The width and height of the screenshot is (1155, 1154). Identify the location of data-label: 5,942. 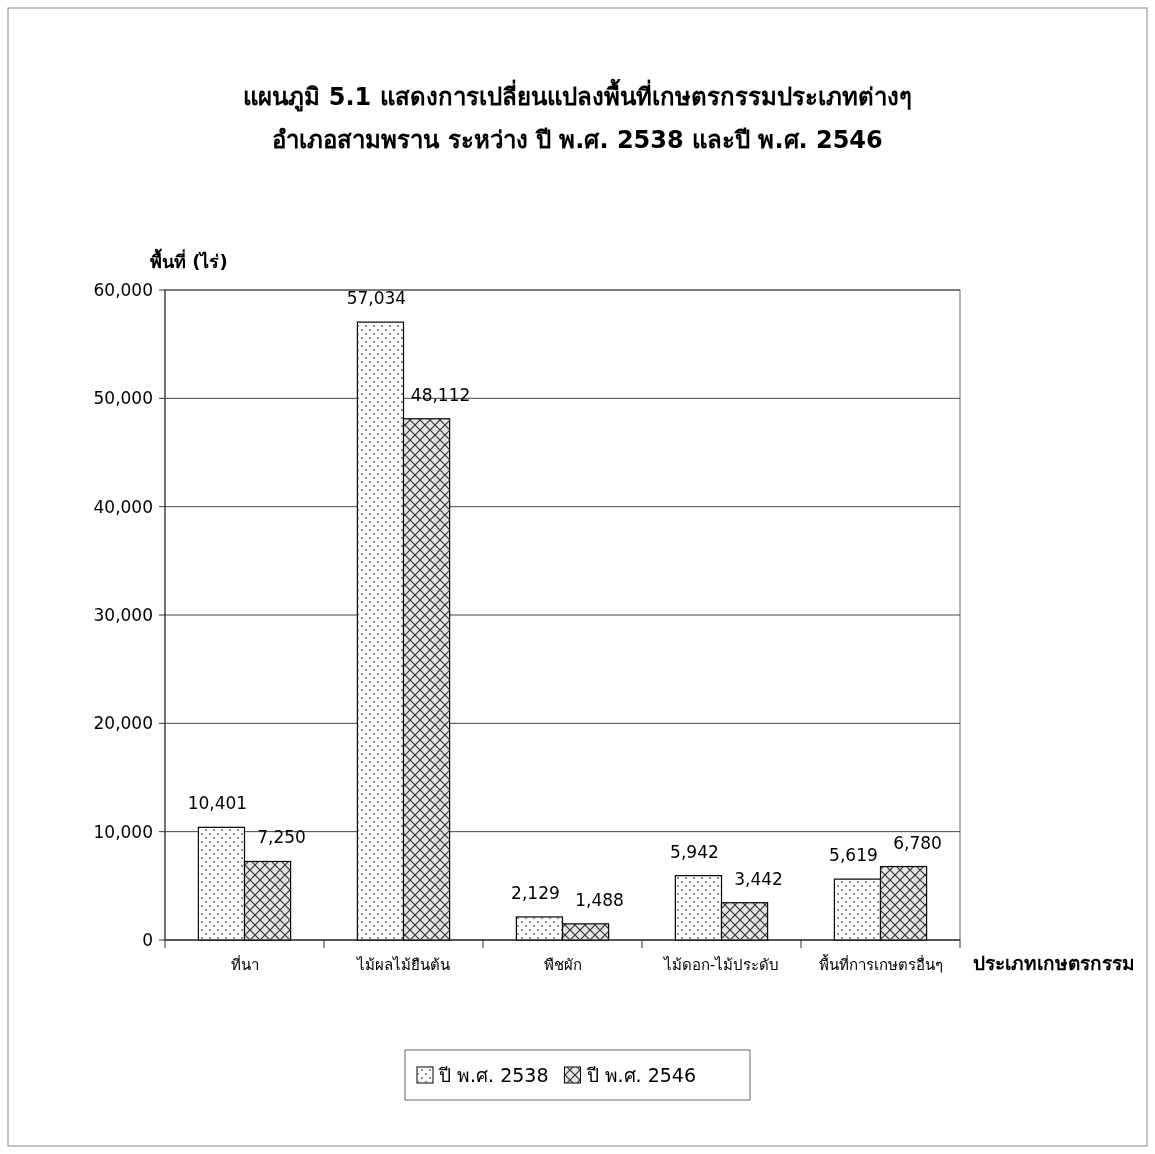
(694, 851).